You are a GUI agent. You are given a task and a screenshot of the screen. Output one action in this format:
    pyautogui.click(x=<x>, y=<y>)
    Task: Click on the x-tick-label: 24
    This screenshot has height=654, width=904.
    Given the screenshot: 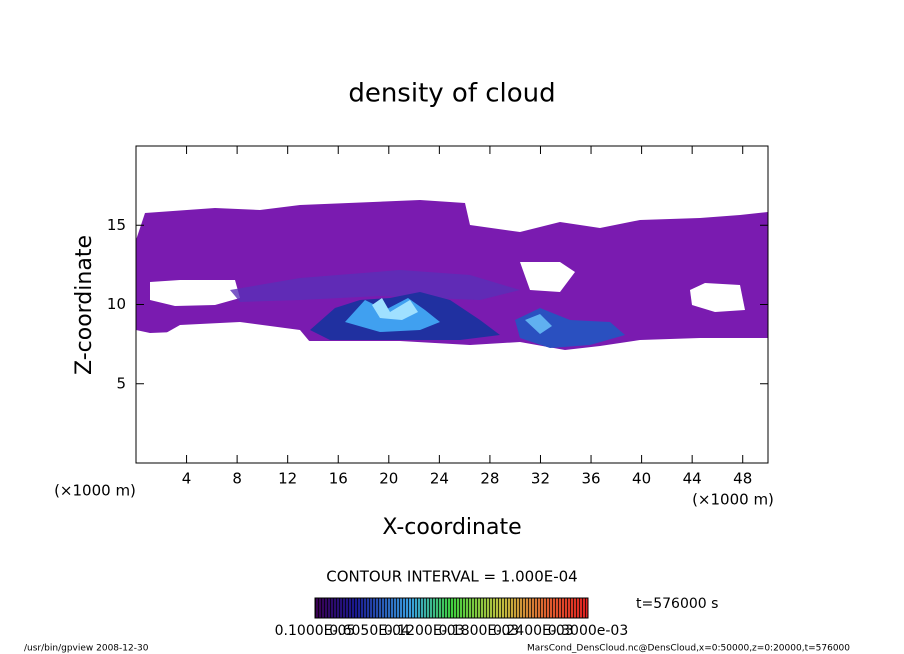 What is the action you would take?
    pyautogui.click(x=439, y=479)
    